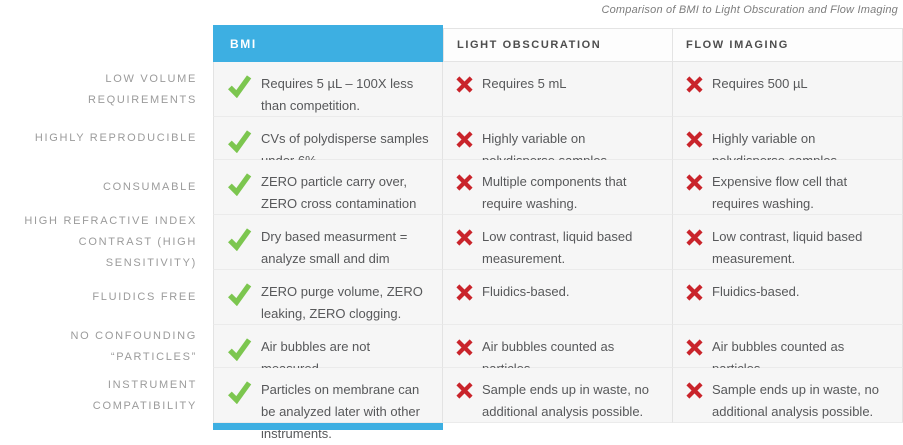 This screenshot has height=445, width=903. I want to click on table-cell: Requires 500 µL, so click(788, 89).